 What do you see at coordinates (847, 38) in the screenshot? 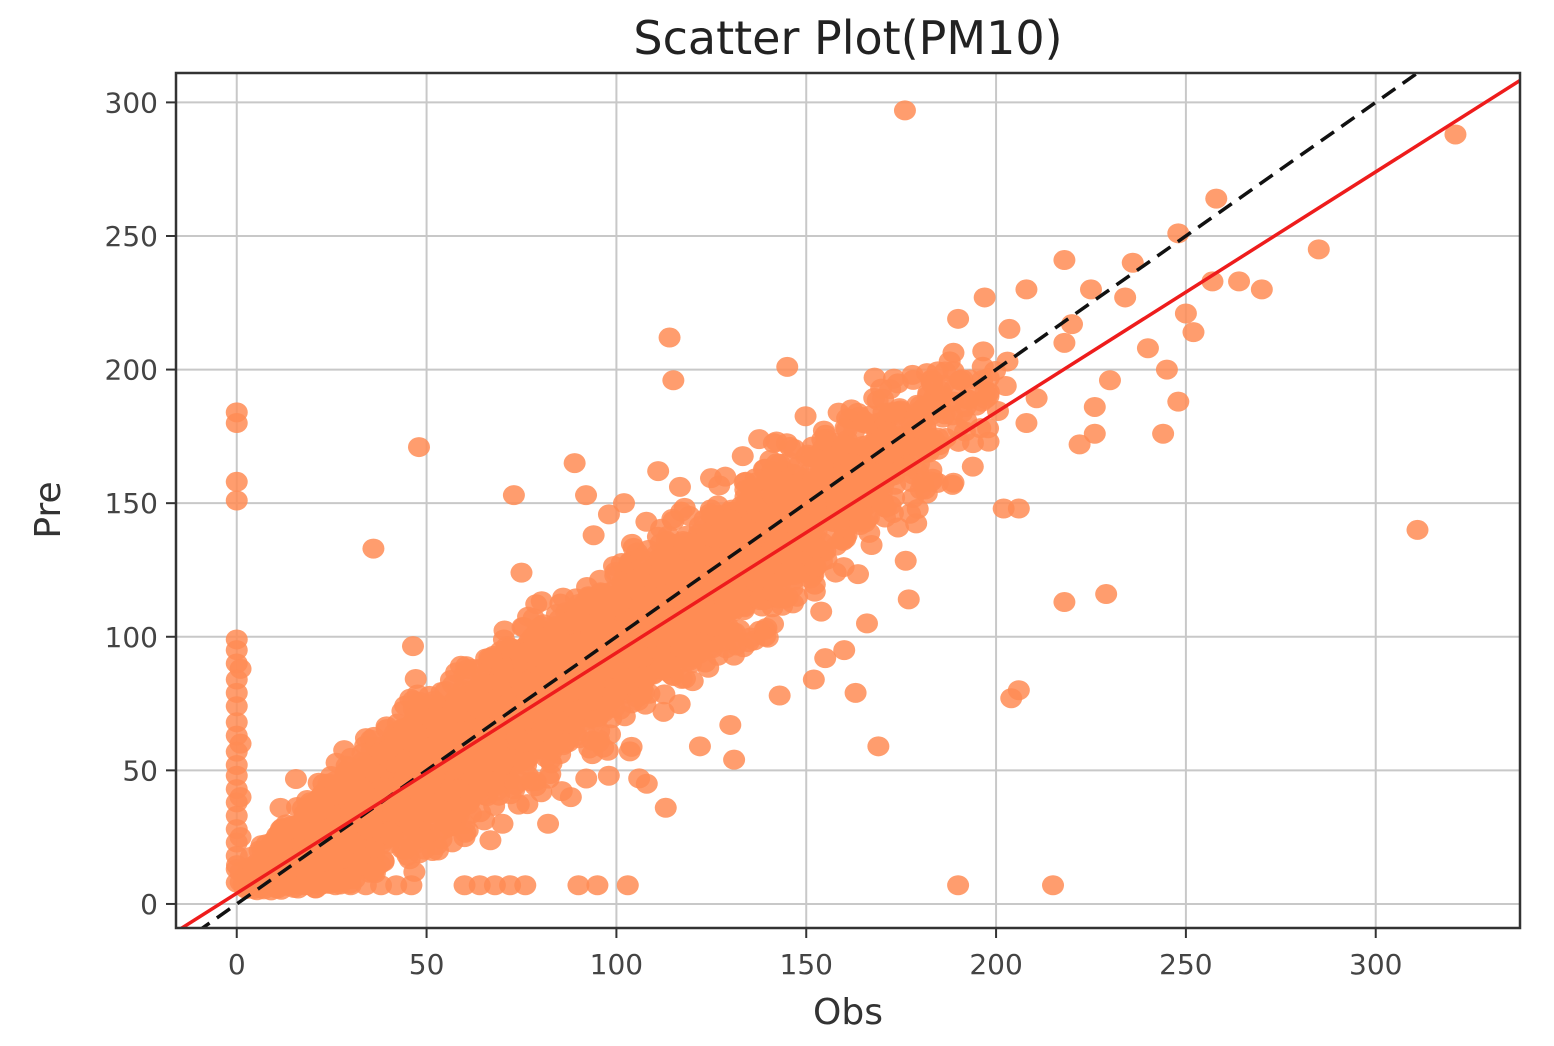
I see `chart-title: Scatter Plot(PM10)` at bounding box center [847, 38].